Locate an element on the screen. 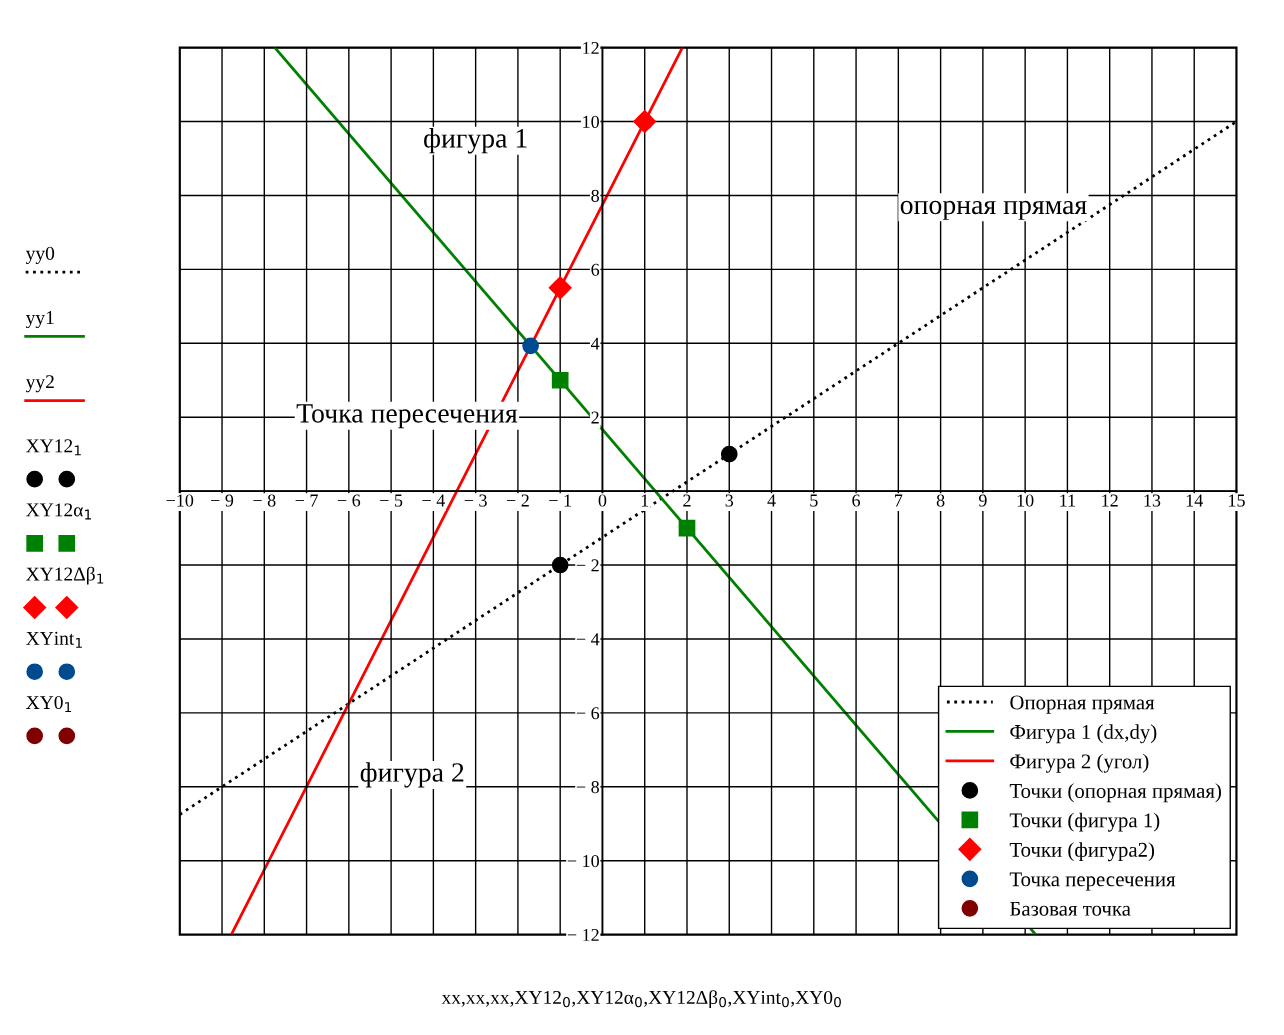  legend-label: Точки (фигура 1) is located at coordinates (1084, 822).